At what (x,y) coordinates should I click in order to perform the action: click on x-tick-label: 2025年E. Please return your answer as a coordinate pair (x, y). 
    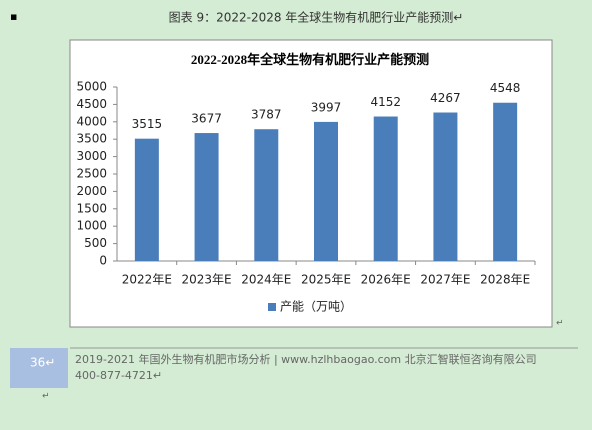
    Looking at the image, I should click on (326, 280).